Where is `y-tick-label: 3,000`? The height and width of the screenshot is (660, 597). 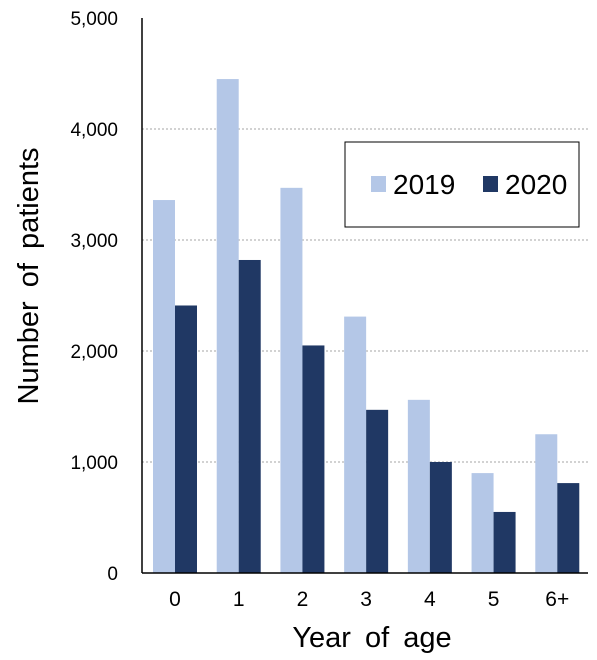 y-tick-label: 3,000 is located at coordinates (94, 241).